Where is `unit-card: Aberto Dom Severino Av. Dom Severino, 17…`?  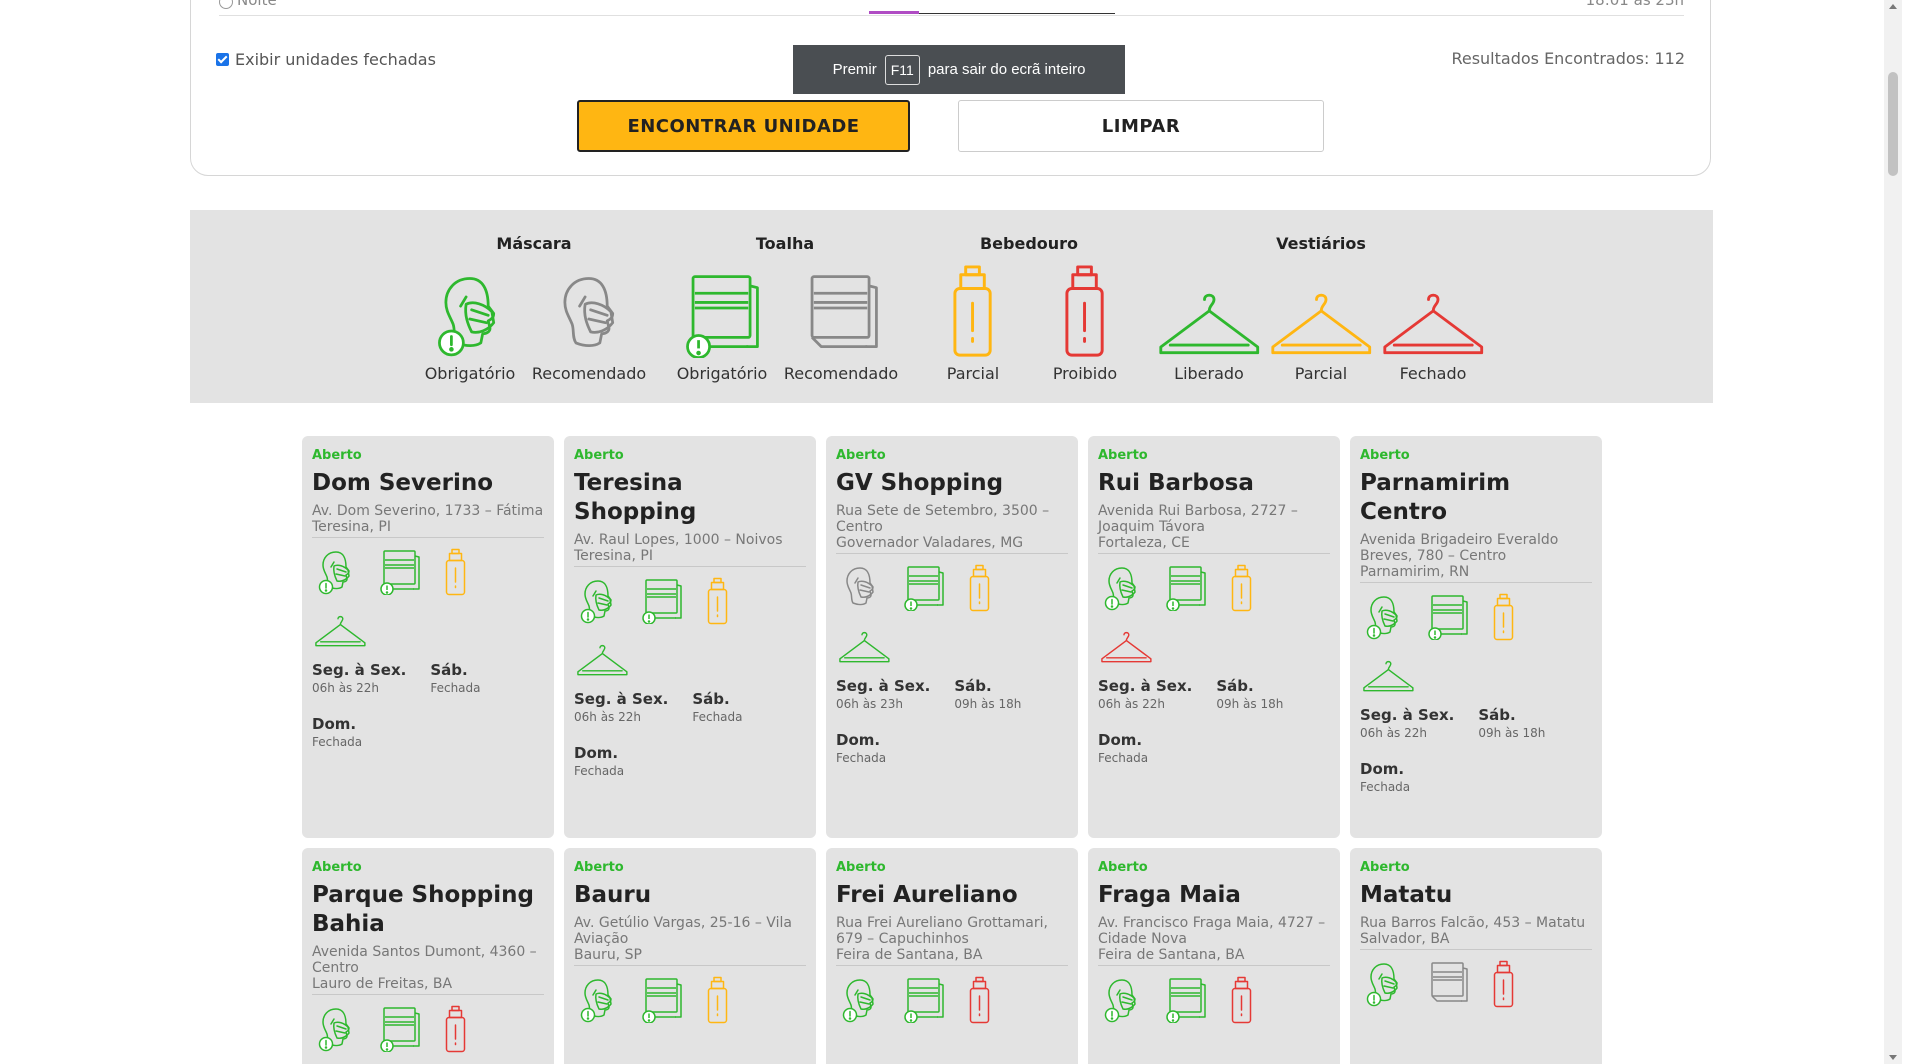
unit-card: Aberto Dom Severino Av. Dom Severino, 17… is located at coordinates (428, 637).